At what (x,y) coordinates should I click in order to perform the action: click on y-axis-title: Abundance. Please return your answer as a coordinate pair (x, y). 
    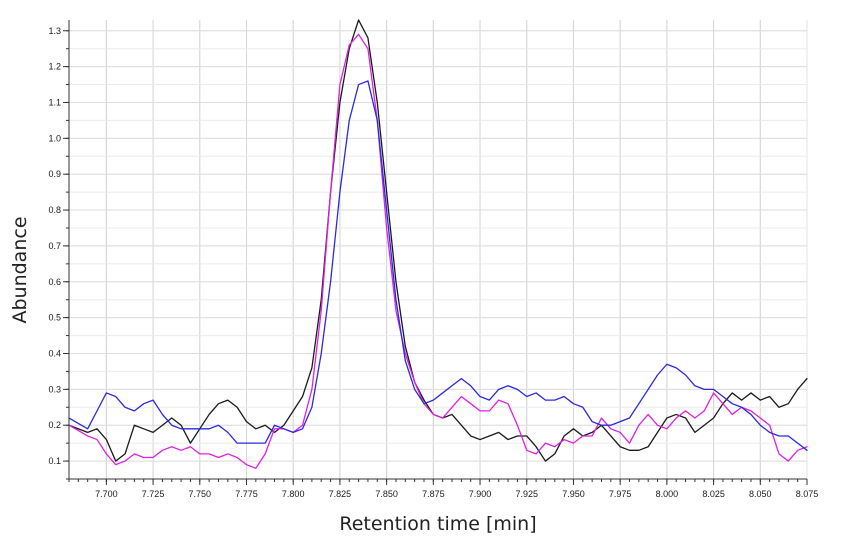
    Looking at the image, I should click on (20, 269).